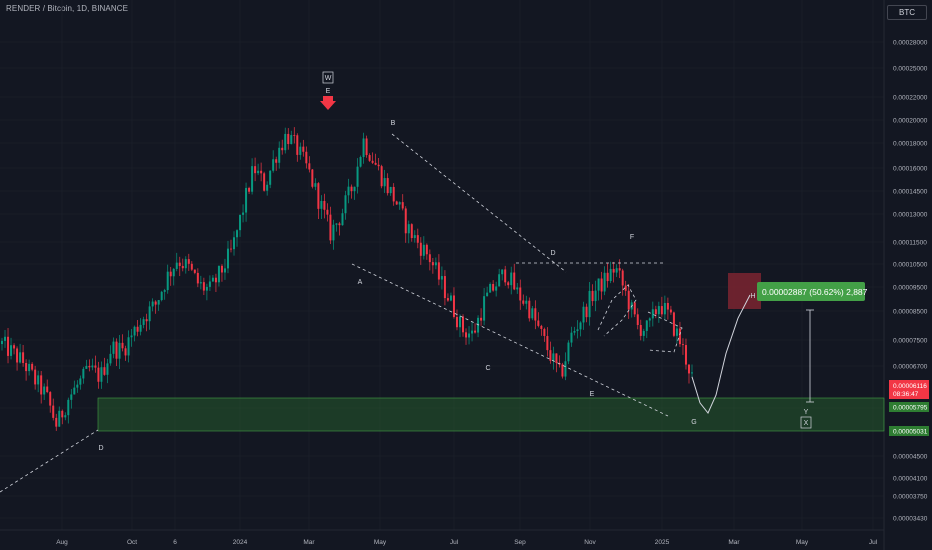 Image resolution: width=932 pixels, height=550 pixels. Describe the element at coordinates (910, 215) in the screenshot. I see `y-tick-label: 0.00013000` at that location.